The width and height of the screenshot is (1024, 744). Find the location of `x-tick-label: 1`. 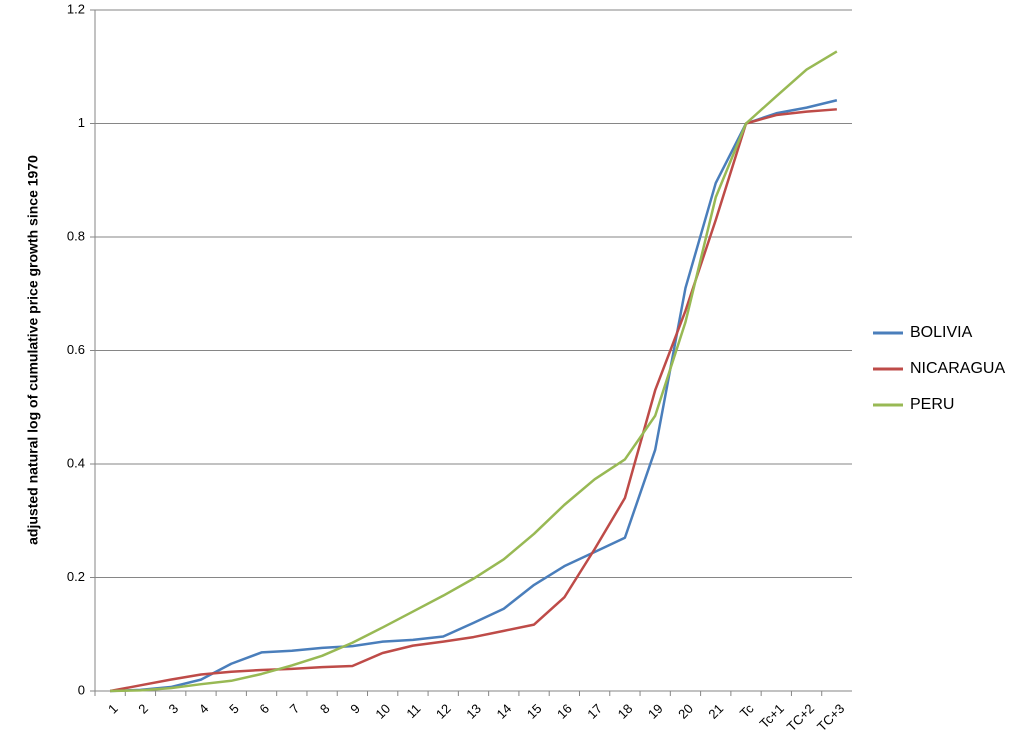

x-tick-label: 1 is located at coordinates (113, 709).